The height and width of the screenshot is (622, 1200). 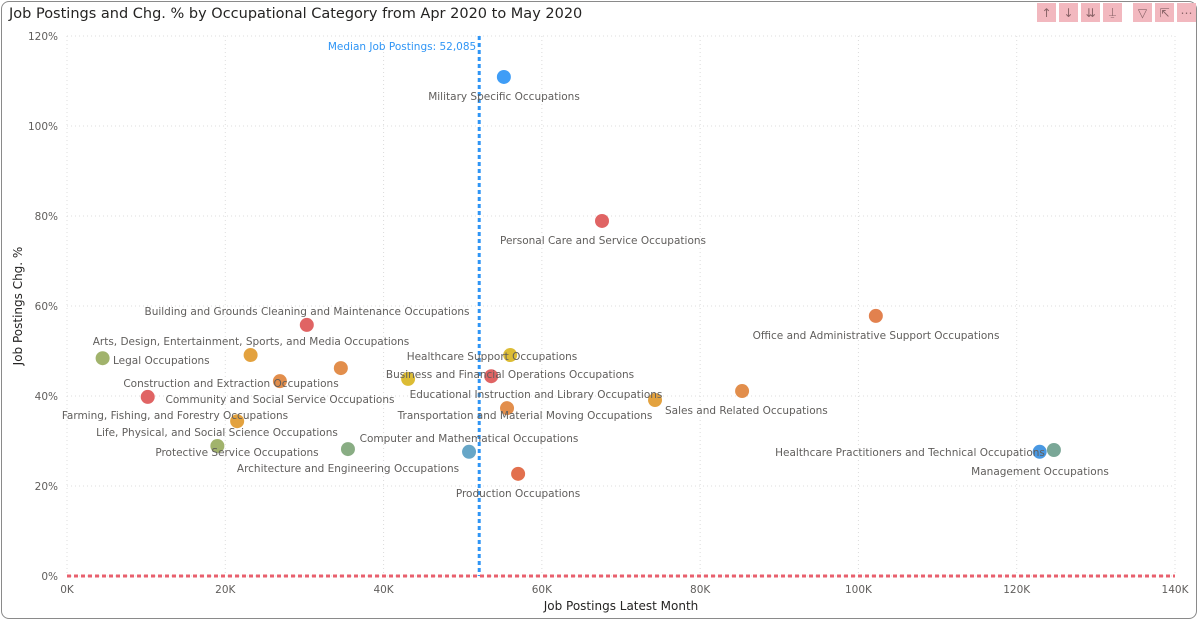 What do you see at coordinates (236, 453) in the screenshot?
I see `data-label: Protective Service Occupations` at bounding box center [236, 453].